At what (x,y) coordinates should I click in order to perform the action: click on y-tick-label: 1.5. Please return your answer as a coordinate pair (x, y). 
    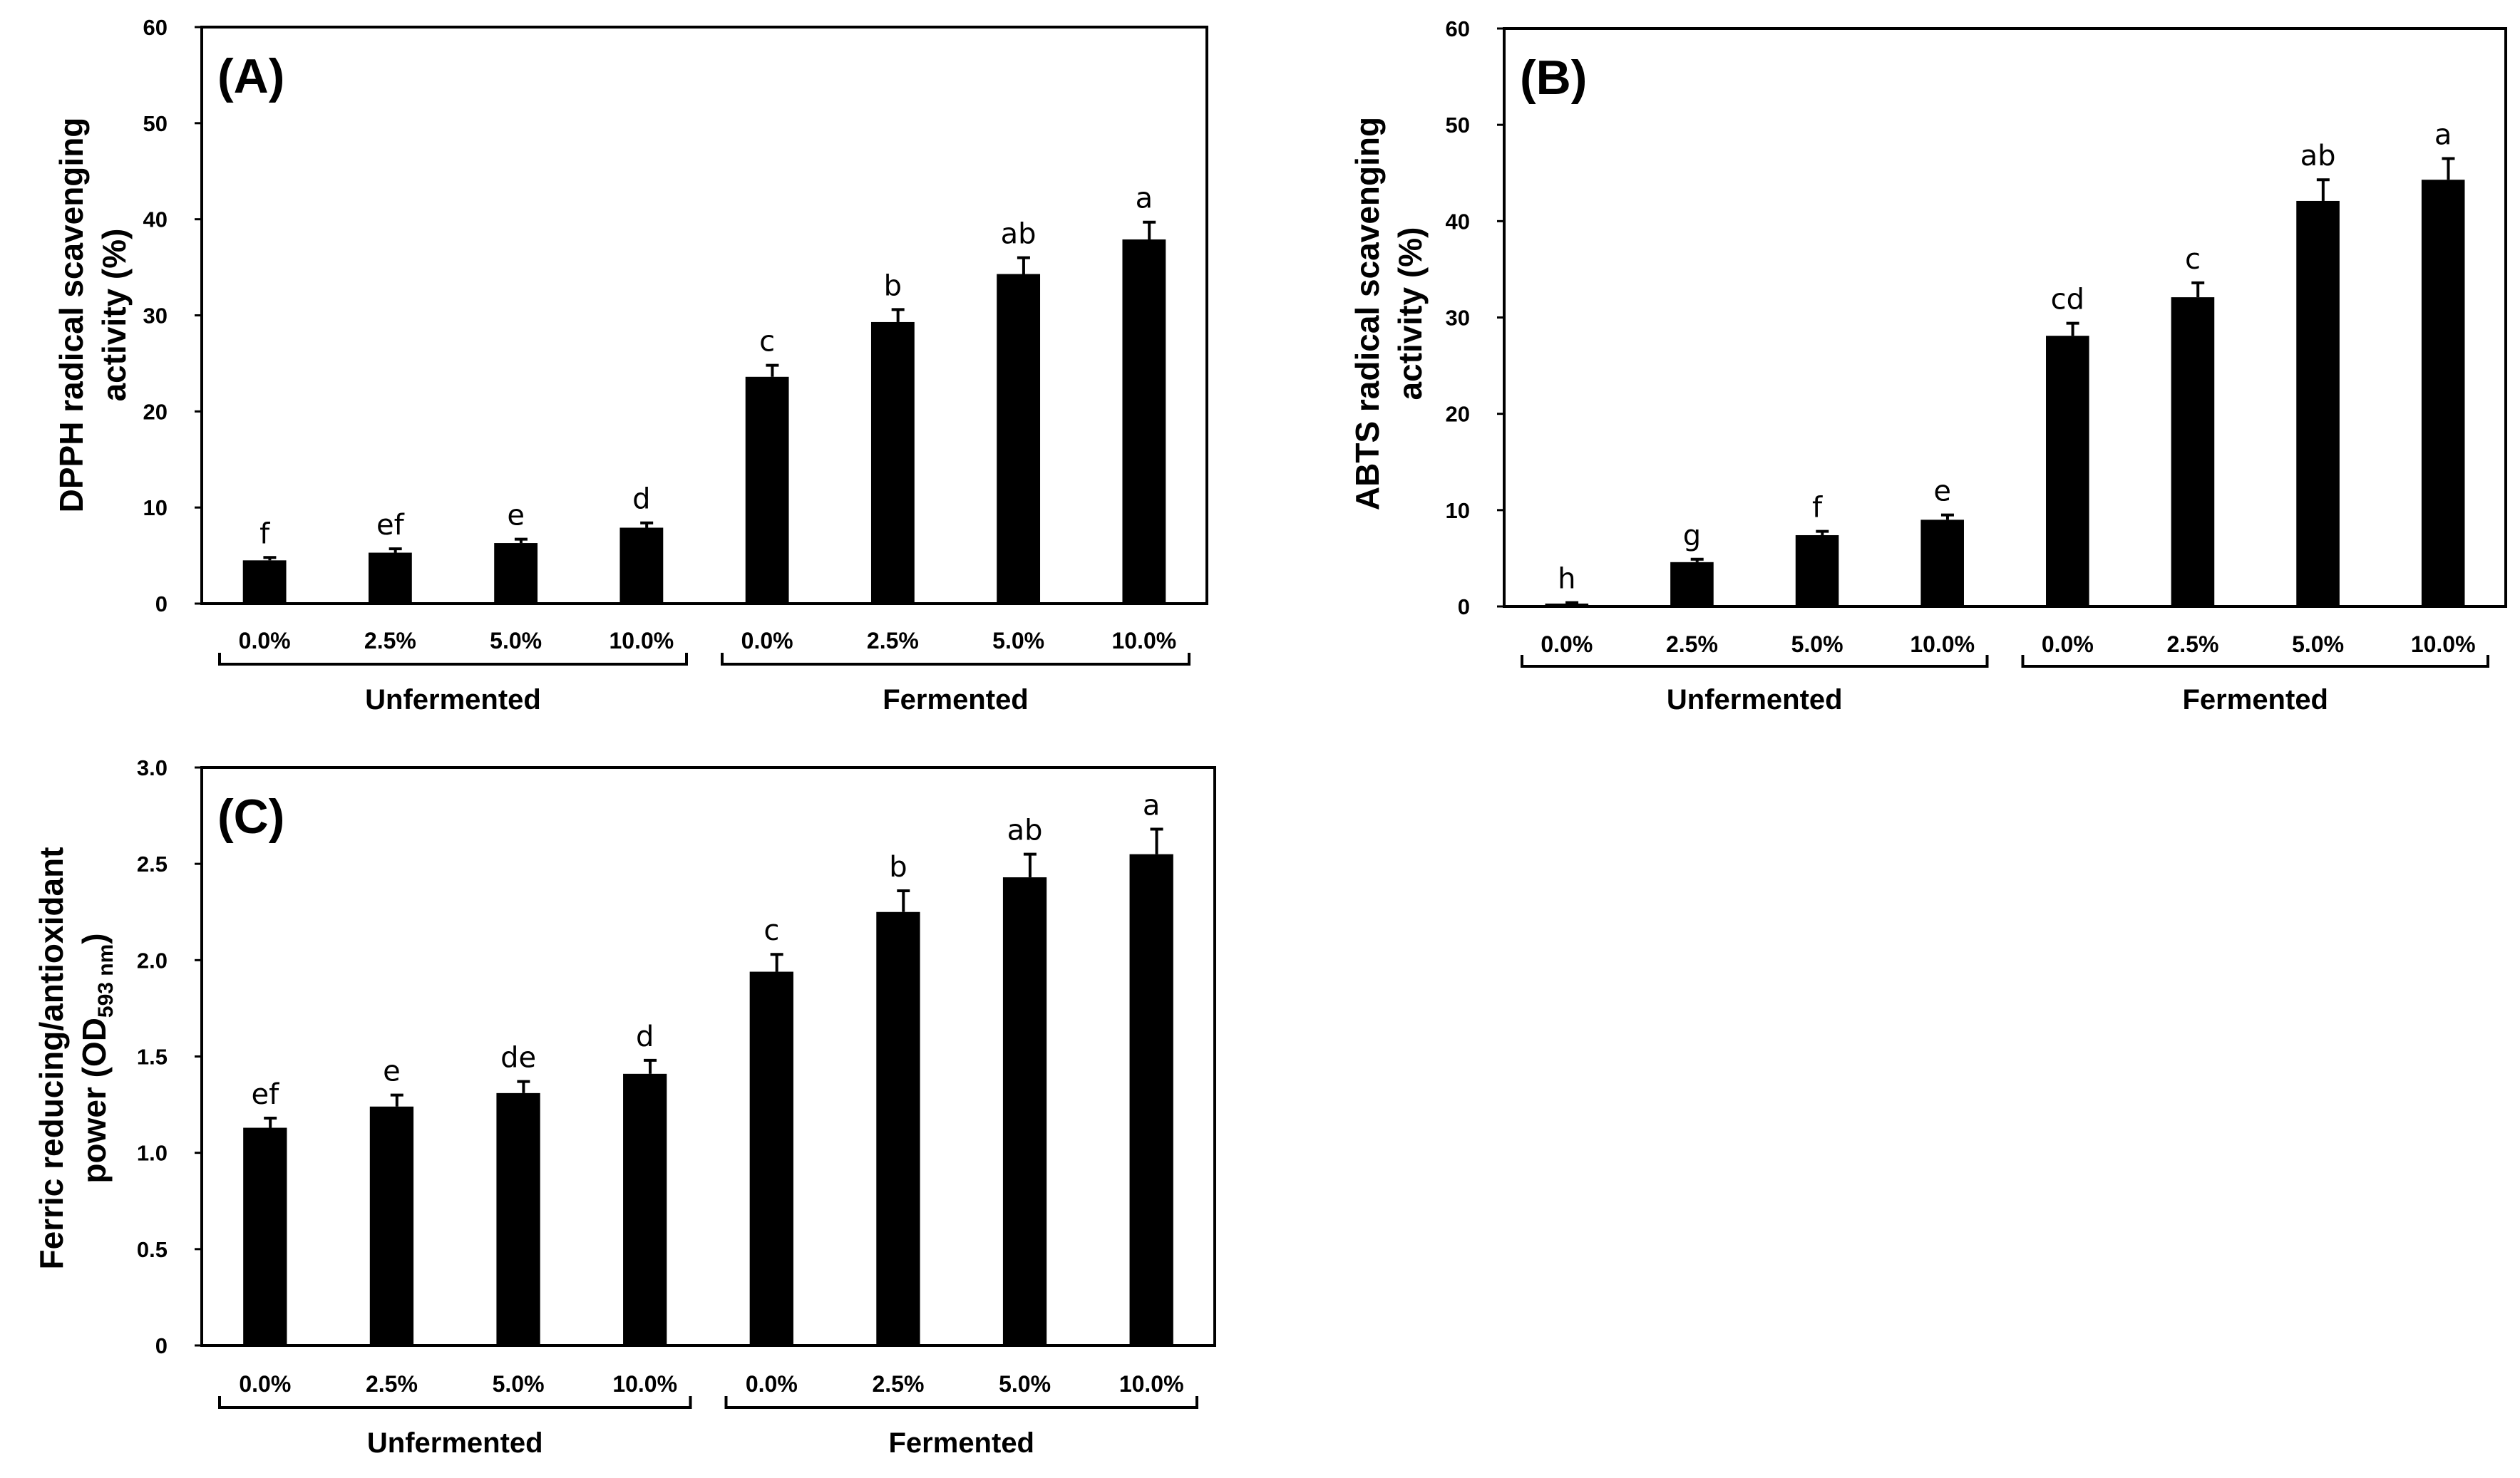
    Looking at the image, I should click on (152, 1057).